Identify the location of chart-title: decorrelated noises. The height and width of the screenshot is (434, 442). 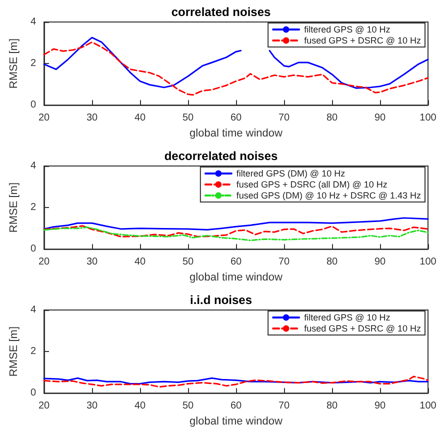
(221, 156).